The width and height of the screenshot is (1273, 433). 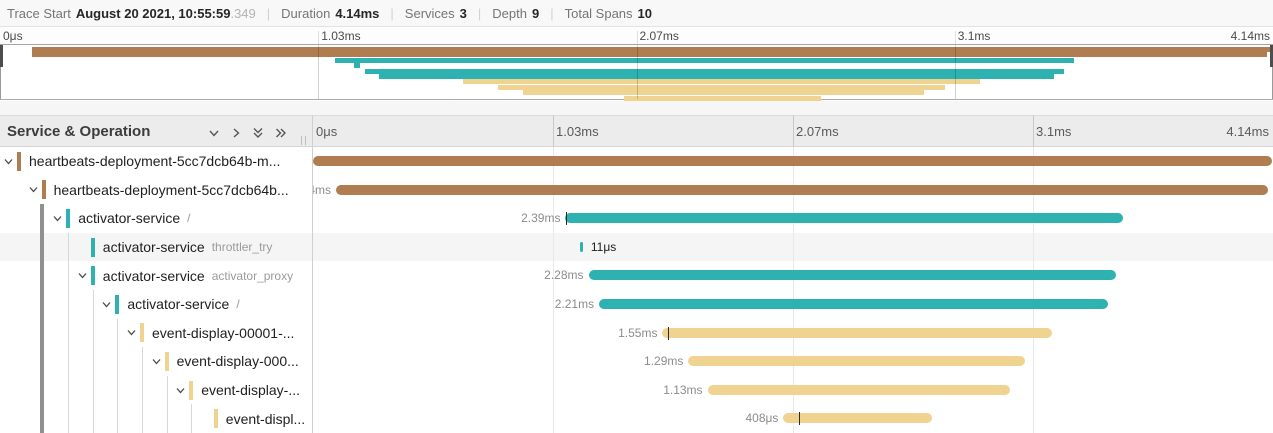 I want to click on span-duration-label: 2.28ms, so click(x=564, y=275).